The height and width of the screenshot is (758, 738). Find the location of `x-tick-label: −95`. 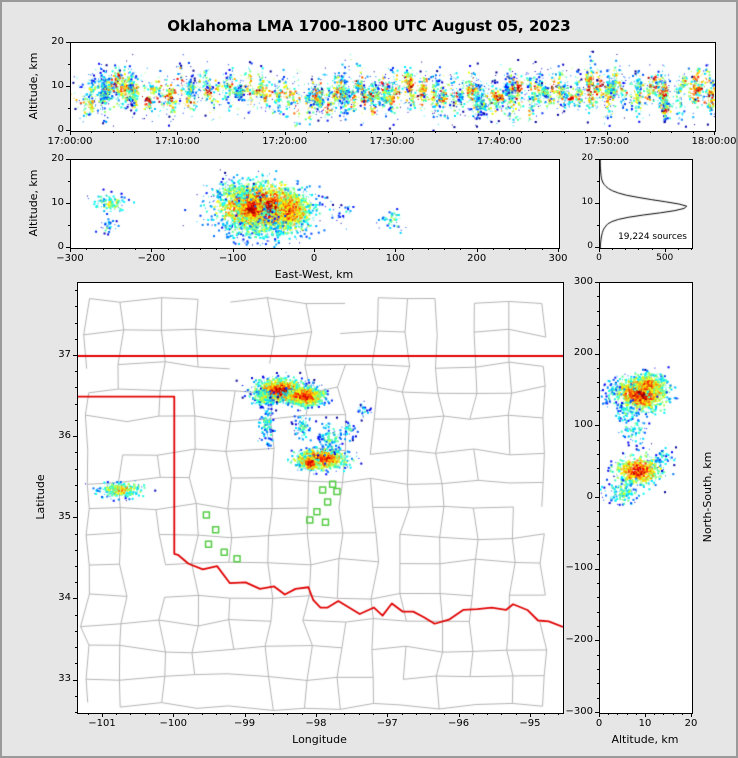

x-tick-label: −95 is located at coordinates (530, 723).